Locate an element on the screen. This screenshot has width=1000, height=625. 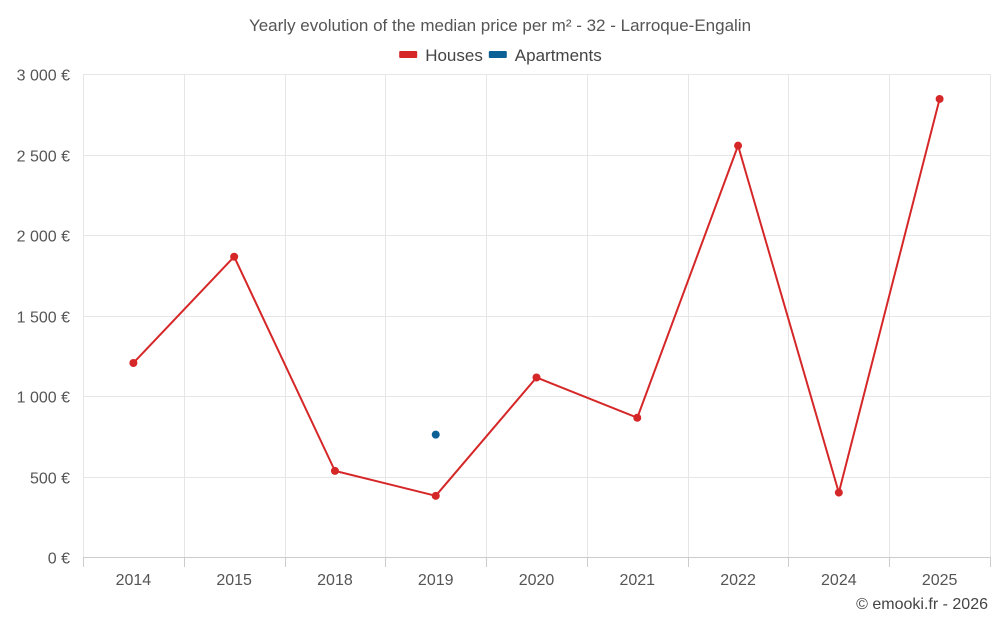
data-point-houses-2021 is located at coordinates (637, 417).